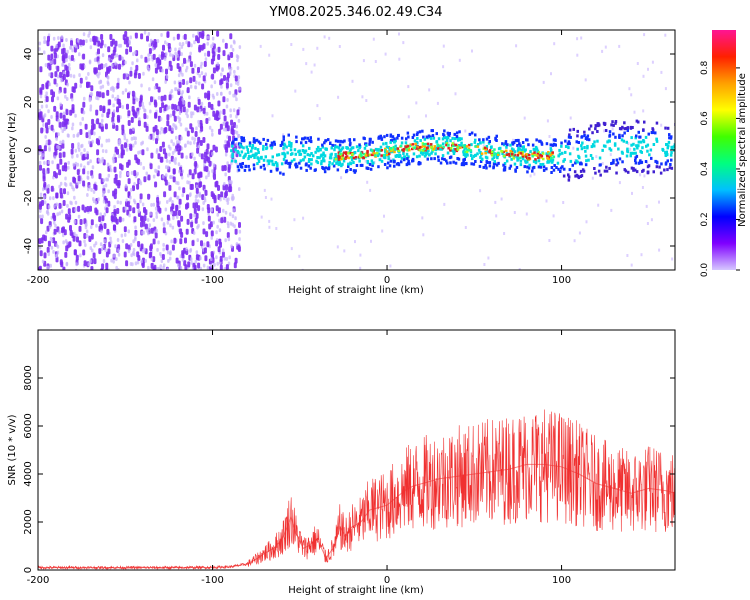 The width and height of the screenshot is (750, 600). I want to click on colorbar-gradient, so click(724, 150).